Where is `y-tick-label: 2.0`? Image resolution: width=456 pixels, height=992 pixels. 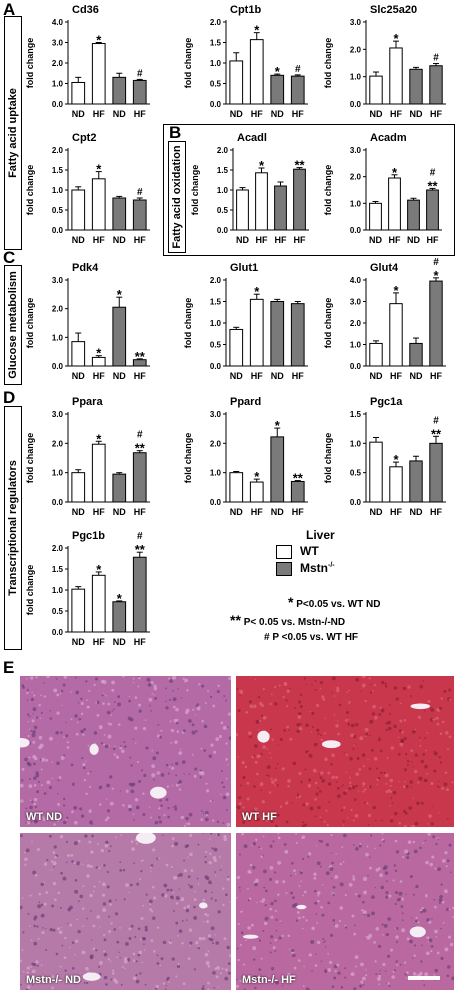 y-tick-label: 2.0 is located at coordinates (356, 49).